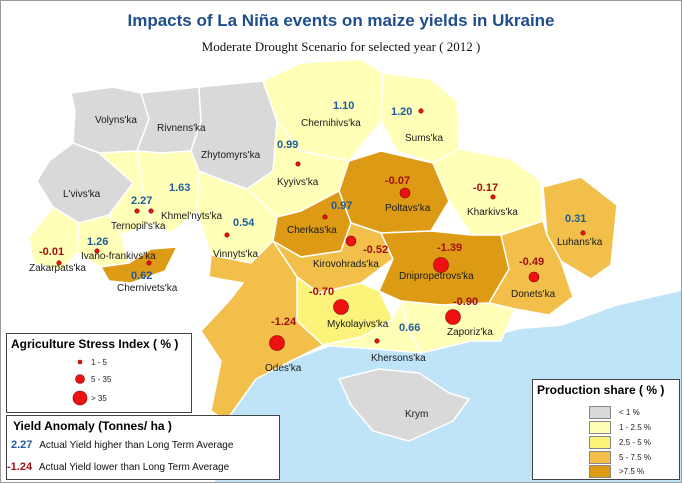 Image resolution: width=682 pixels, height=483 pixels. I want to click on yield-legend-pos-value: 2.27, so click(22, 445).